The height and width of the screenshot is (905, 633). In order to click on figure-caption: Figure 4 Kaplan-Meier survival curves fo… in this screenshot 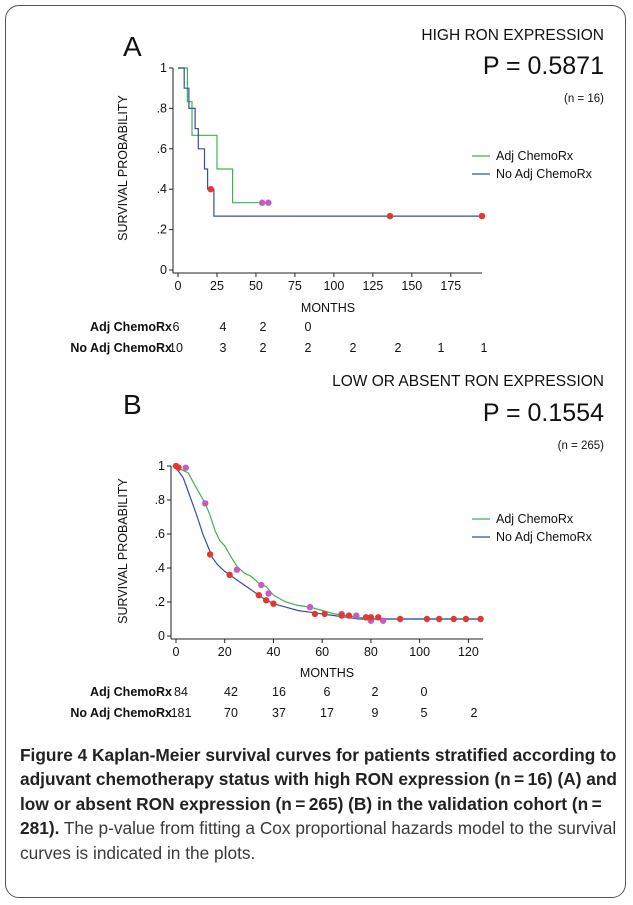, I will do `click(320, 804)`.